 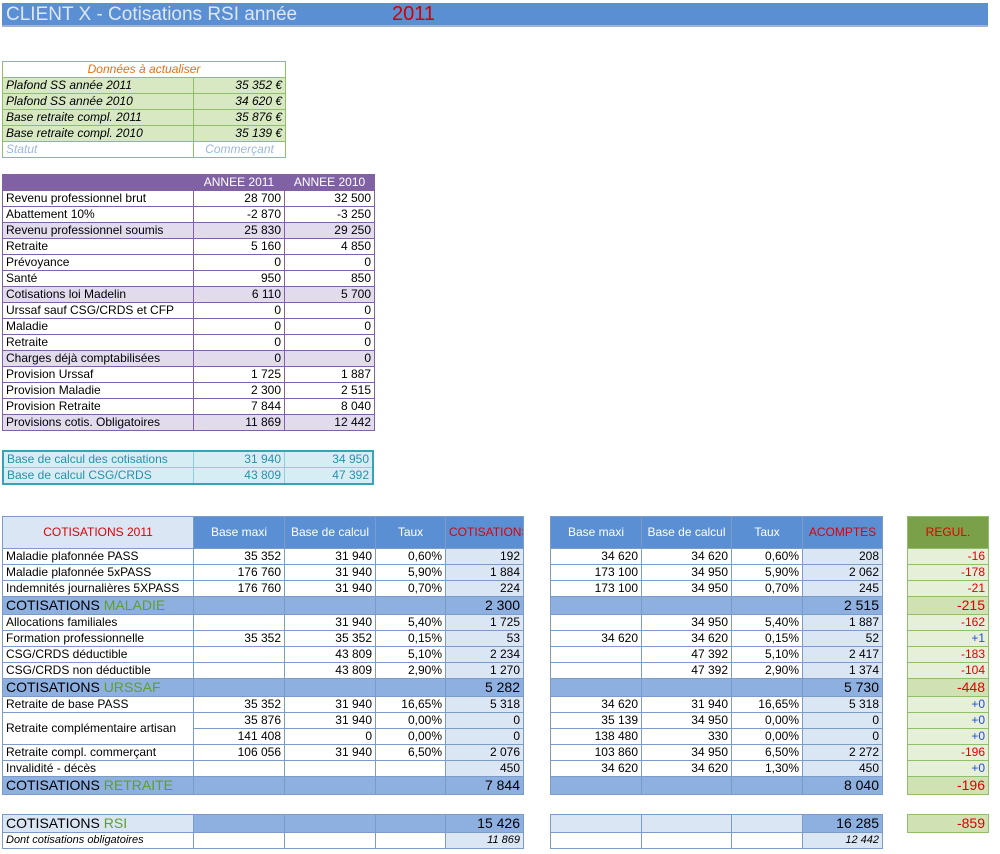 What do you see at coordinates (596, 588) in the screenshot?
I see `cell: 173 100` at bounding box center [596, 588].